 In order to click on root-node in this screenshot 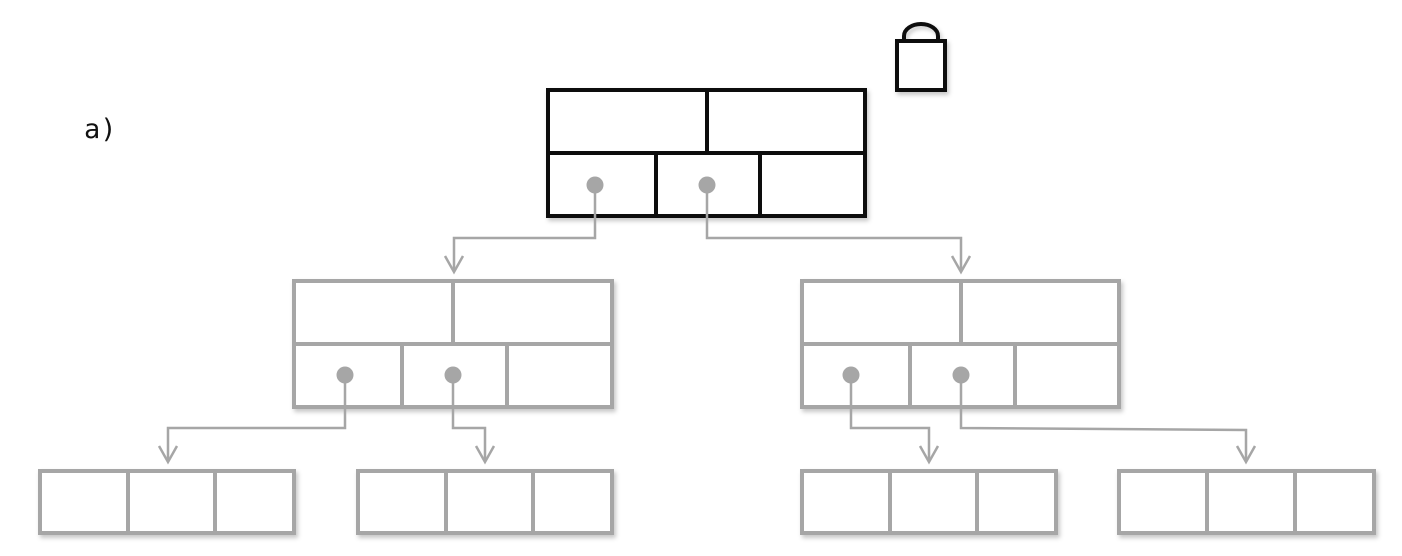, I will do `click(706, 153)`.